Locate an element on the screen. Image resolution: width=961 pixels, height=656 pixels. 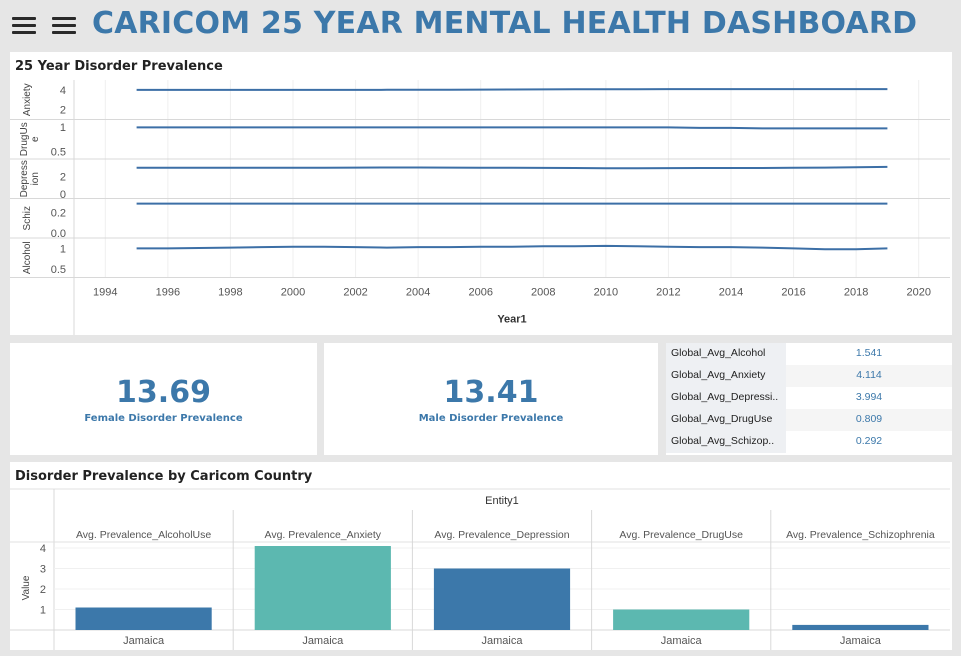
facet-label: Entity1 is located at coordinates (502, 501).